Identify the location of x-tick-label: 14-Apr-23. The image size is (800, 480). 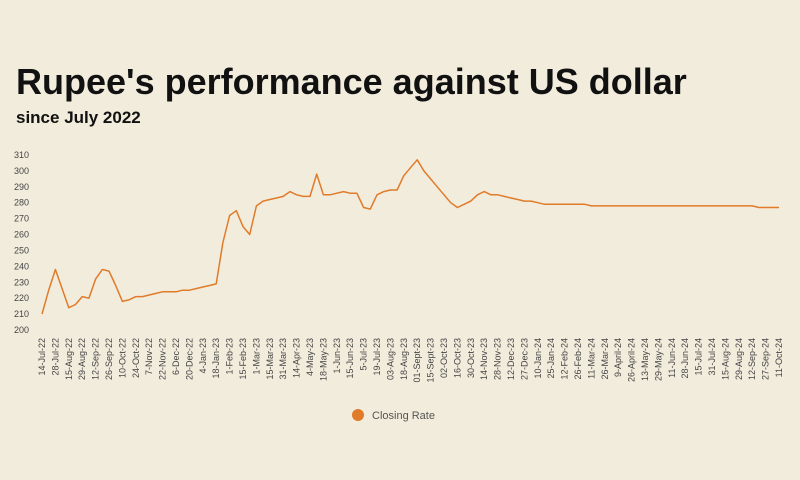
(297, 358).